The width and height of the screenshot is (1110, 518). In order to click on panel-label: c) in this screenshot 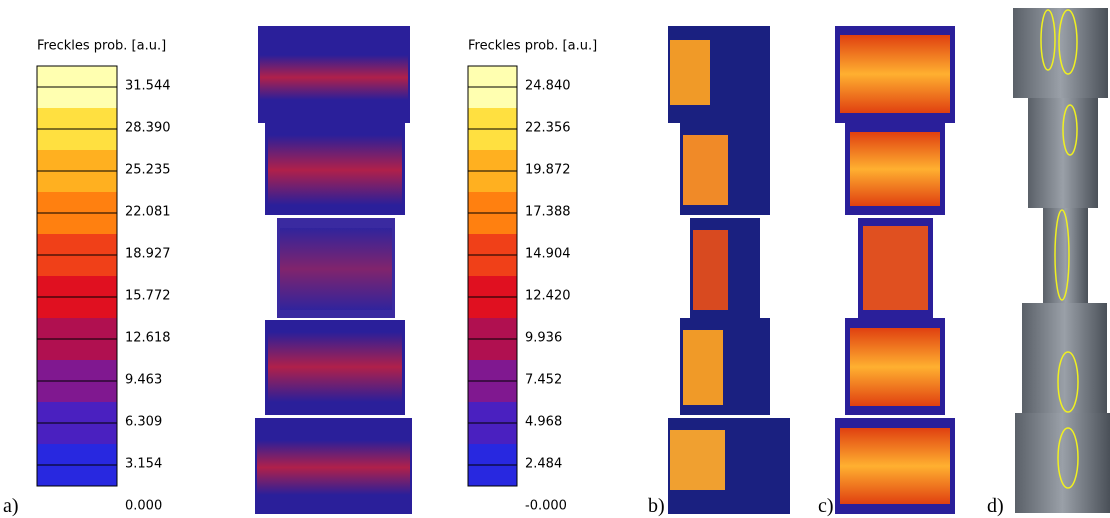, I will do `click(826, 506)`.